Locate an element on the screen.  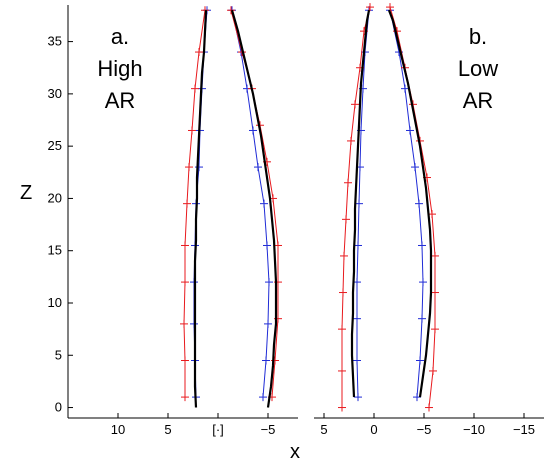
series-line-measured-inner-b is located at coordinates (360, 203).